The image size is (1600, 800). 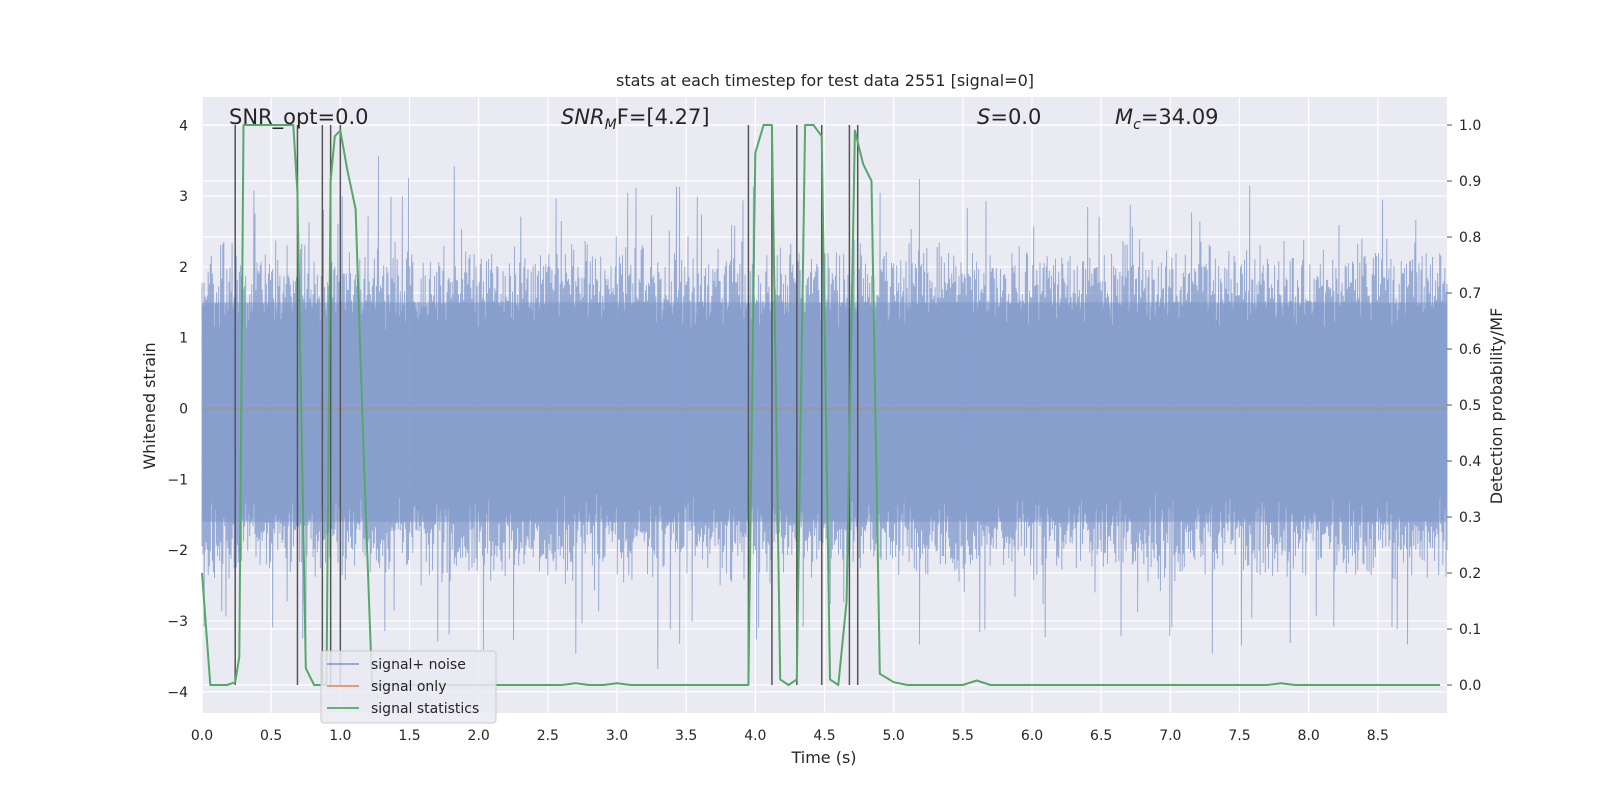 What do you see at coordinates (1470, 630) in the screenshot?
I see `y-right-tick-label: 0.1` at bounding box center [1470, 630].